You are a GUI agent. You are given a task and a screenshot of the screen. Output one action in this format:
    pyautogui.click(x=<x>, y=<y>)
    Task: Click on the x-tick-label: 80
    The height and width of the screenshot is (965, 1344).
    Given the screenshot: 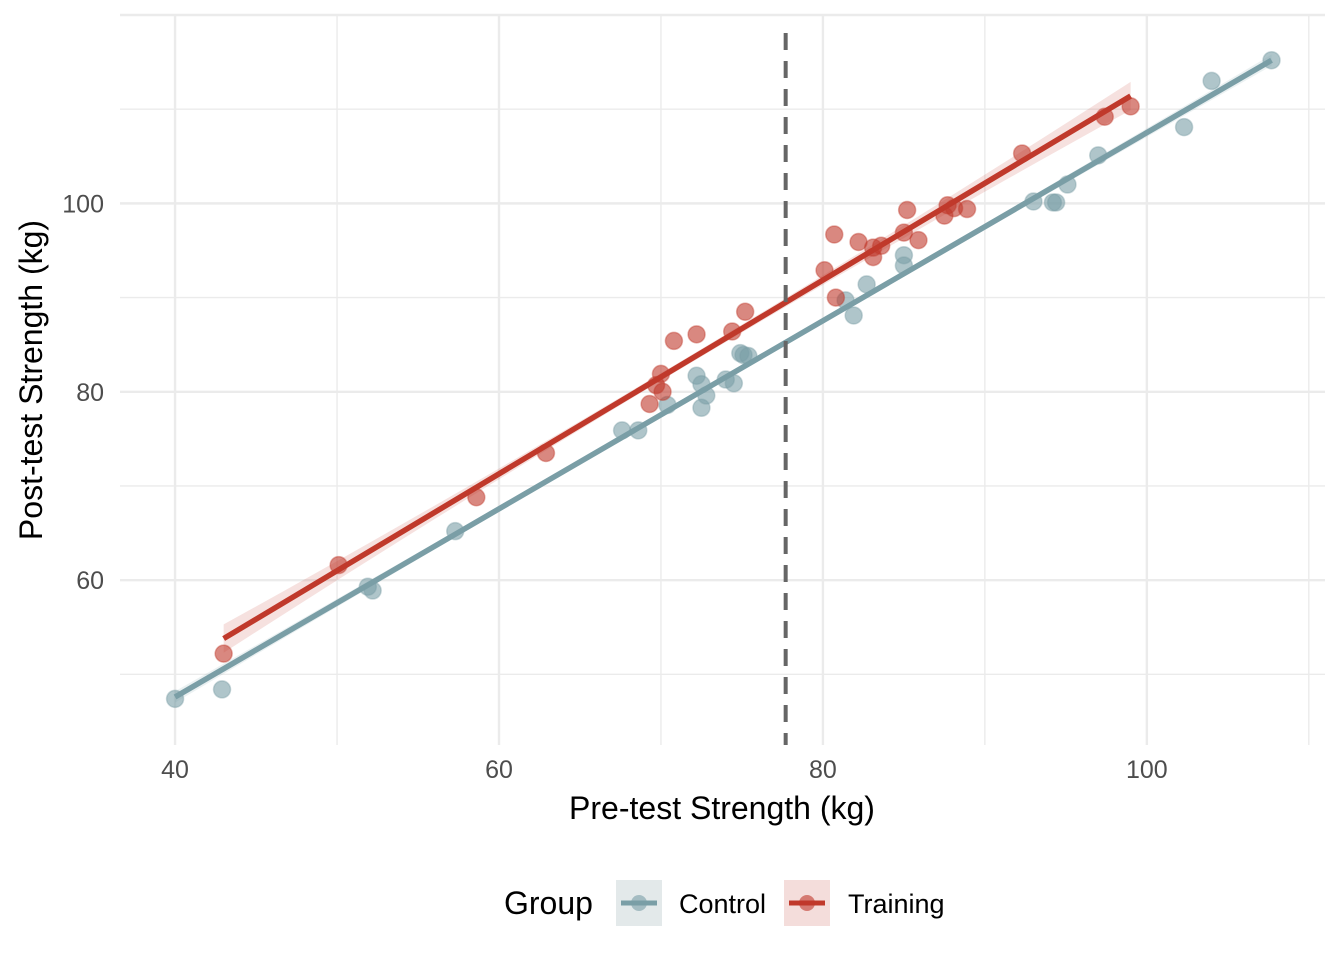 What is the action you would take?
    pyautogui.click(x=823, y=770)
    